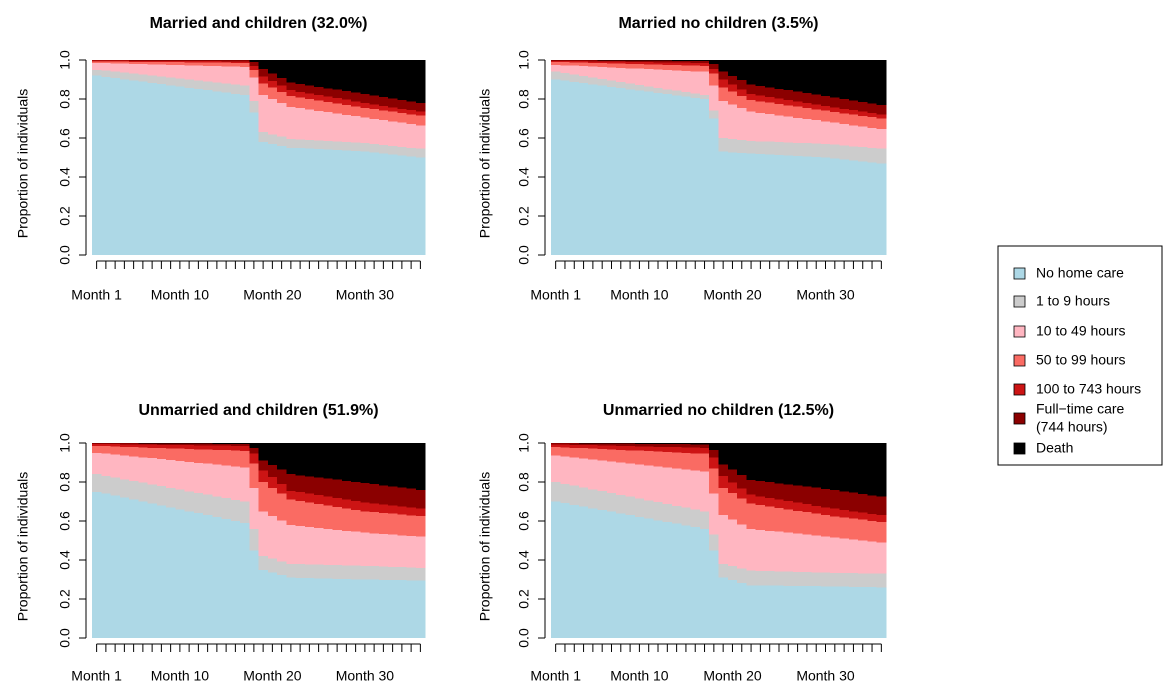 The height and width of the screenshot is (683, 1165). What do you see at coordinates (208, 86) in the screenshot?
I see `bar-1-to-9-hours-m13` at bounding box center [208, 86].